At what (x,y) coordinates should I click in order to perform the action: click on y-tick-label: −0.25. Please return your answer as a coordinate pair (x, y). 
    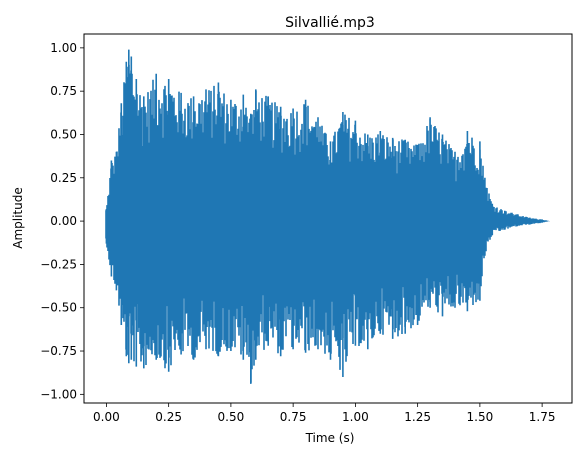
    Looking at the image, I should click on (58, 264).